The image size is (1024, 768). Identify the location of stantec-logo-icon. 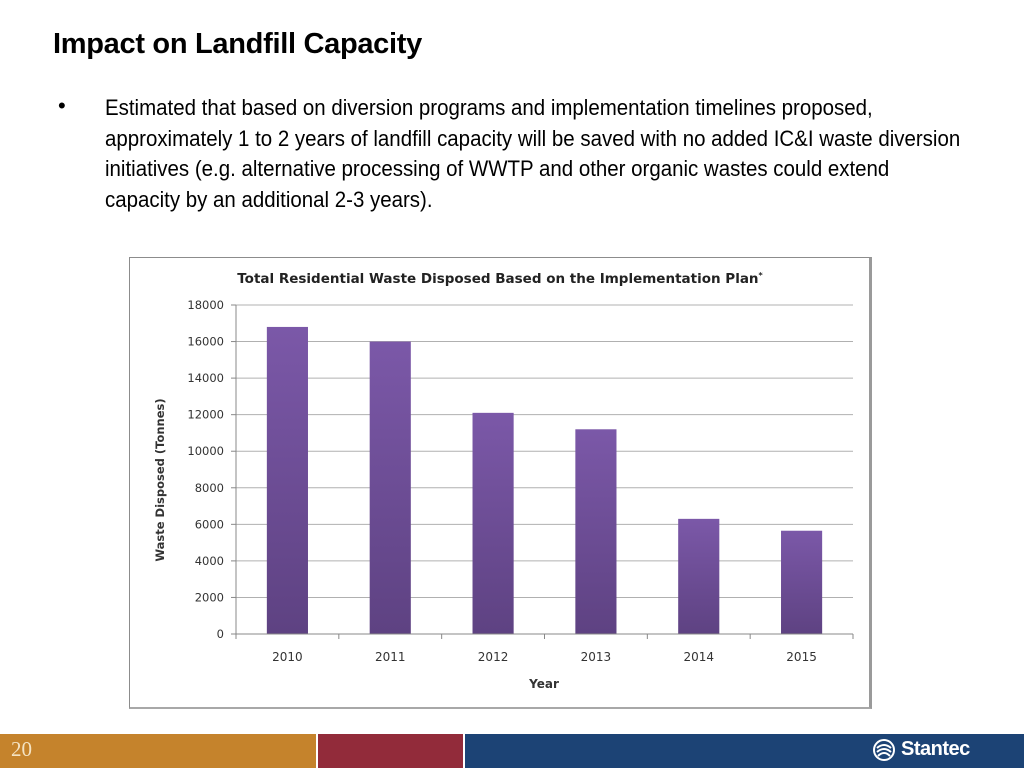
(884, 749).